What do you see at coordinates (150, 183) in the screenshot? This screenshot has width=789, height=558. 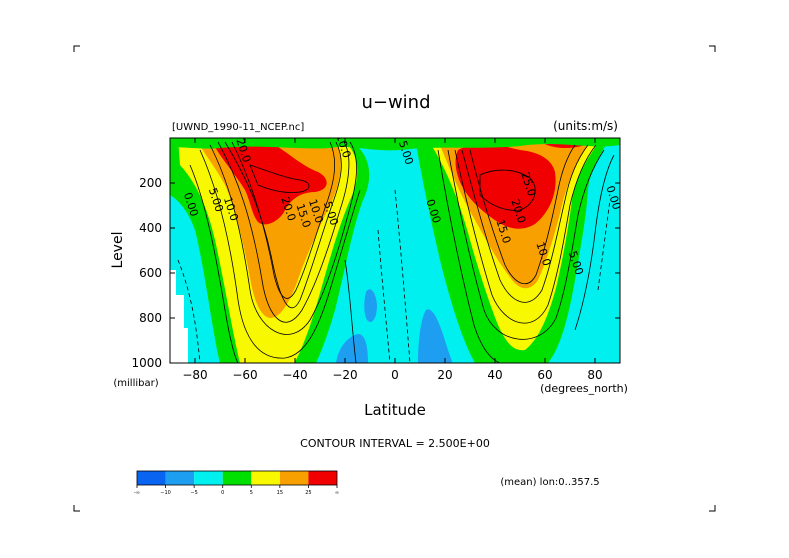 I see `y-tick-label: 200` at bounding box center [150, 183].